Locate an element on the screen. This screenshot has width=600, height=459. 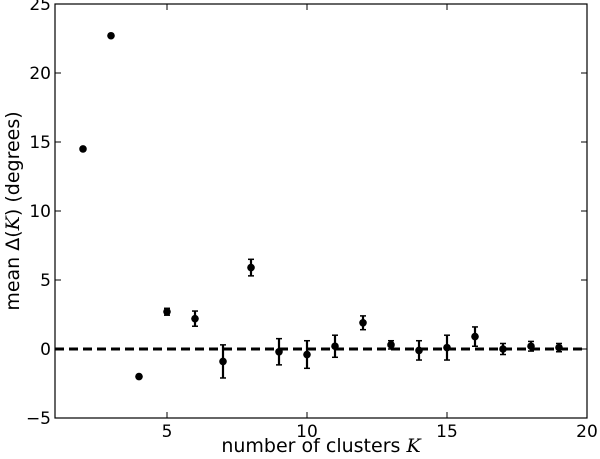
x-axis-label: number of clusters K is located at coordinates (321, 446).